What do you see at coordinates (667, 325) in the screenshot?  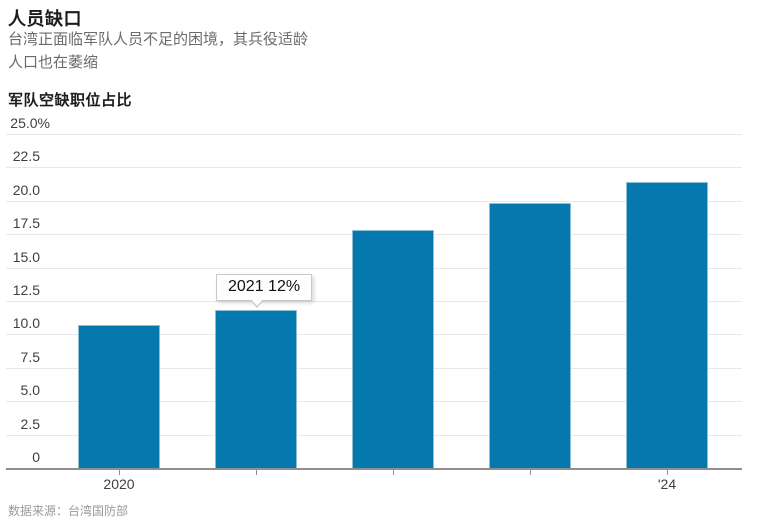 I see `bar-2024` at bounding box center [667, 325].